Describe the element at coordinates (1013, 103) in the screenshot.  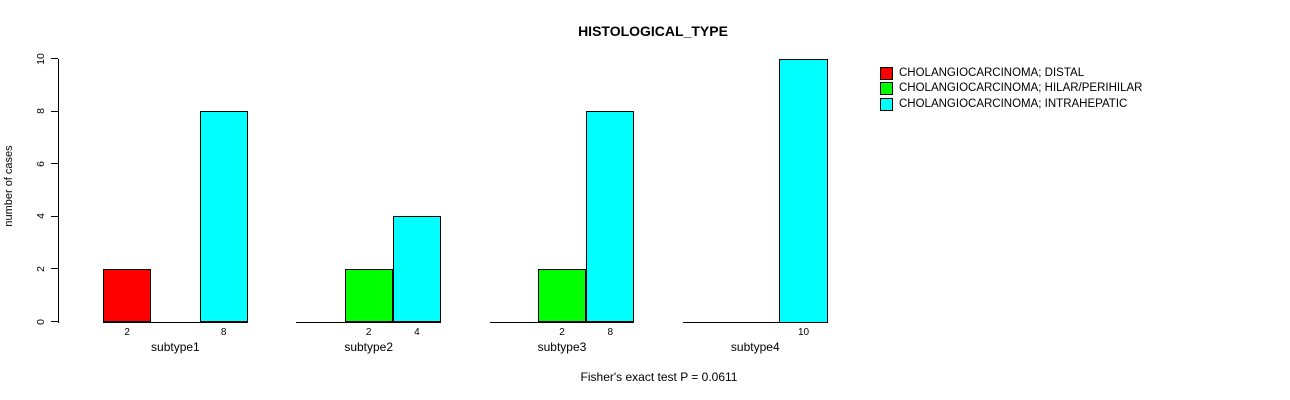
I see `legend-label: CHOLANGIOCARCINOMA; INTRAHEPATIC` at that location.